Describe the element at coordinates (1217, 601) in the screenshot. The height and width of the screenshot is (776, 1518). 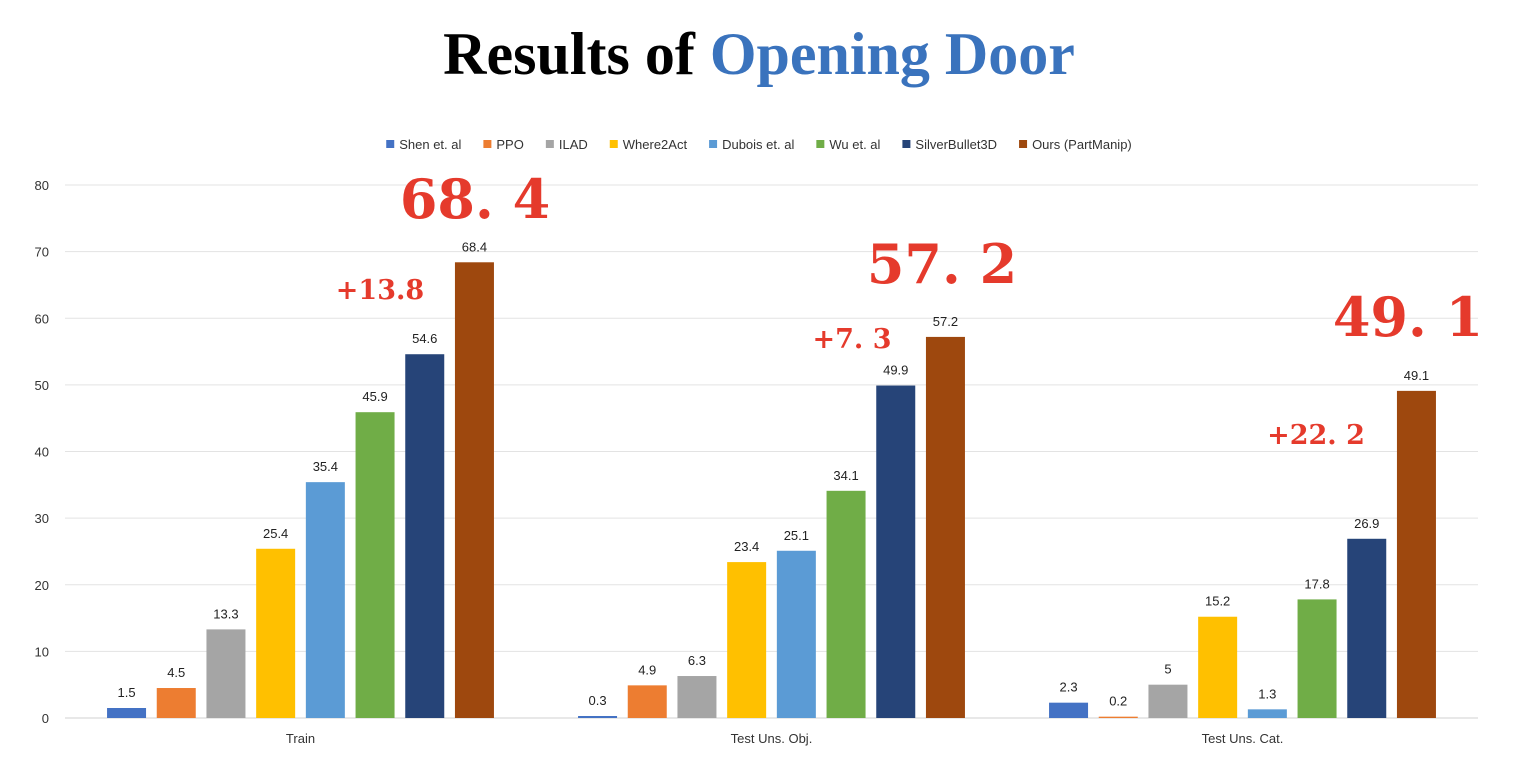
I see `data-label: 15.2` at that location.